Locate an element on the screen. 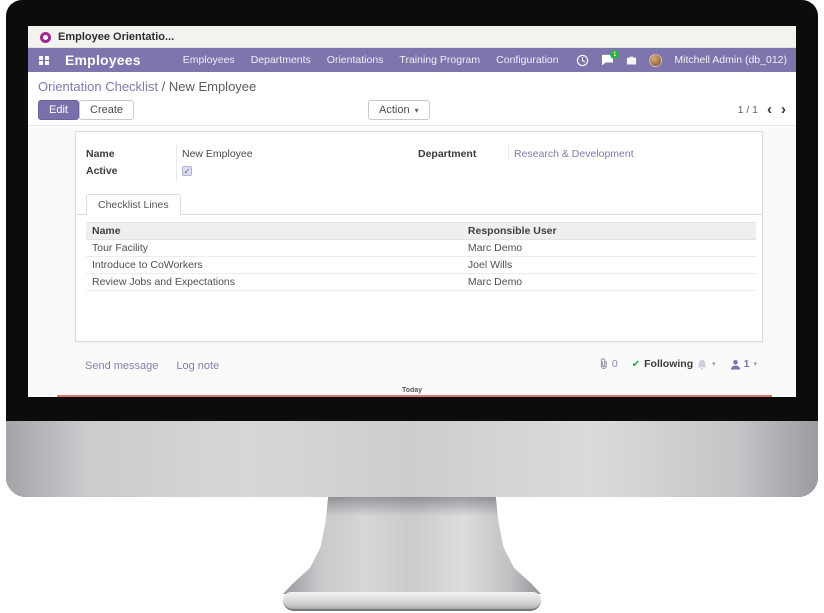 Image resolution: width=824 pixels, height=613 pixels. pager: 1 / 1 ‹ › is located at coordinates (761, 109).